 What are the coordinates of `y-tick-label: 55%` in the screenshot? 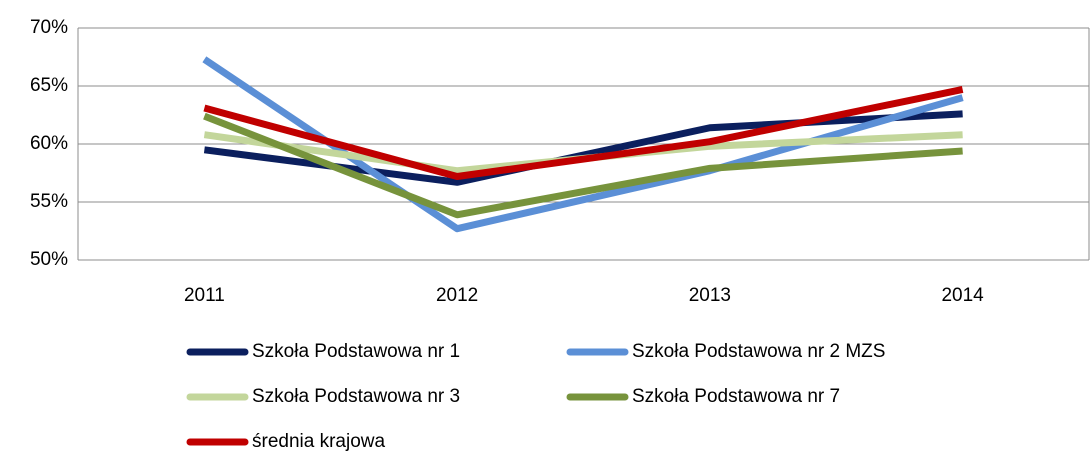 It's located at (49, 201).